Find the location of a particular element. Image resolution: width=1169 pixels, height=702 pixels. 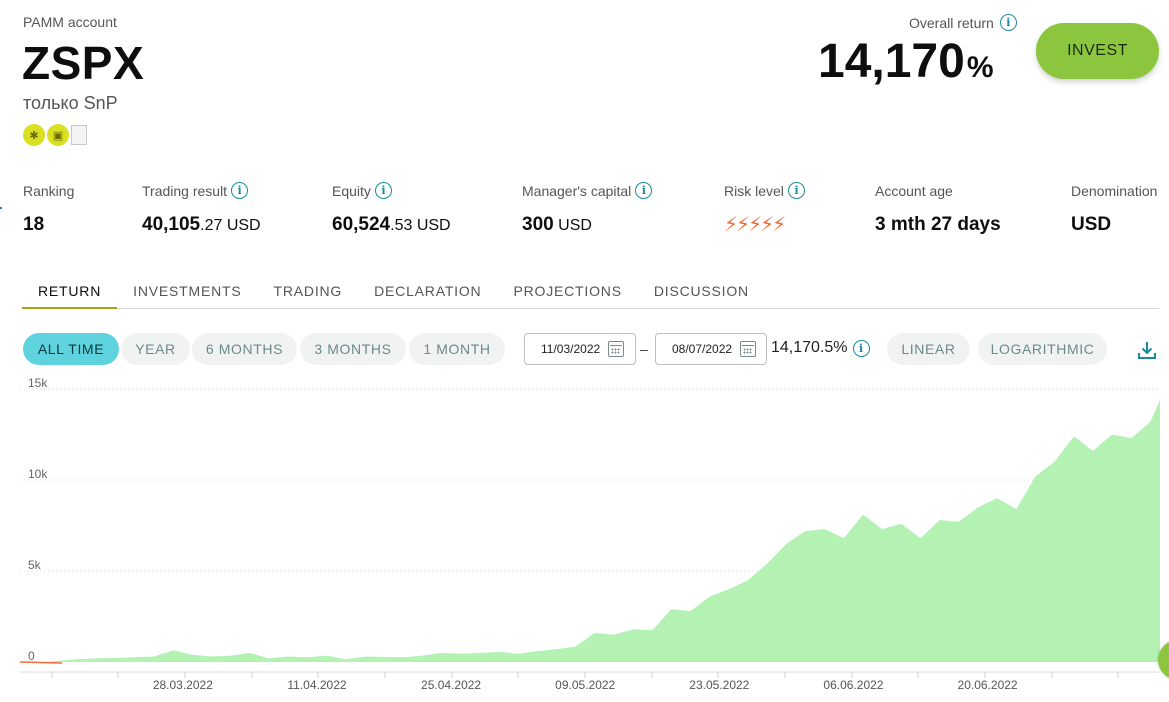

x-tick-label: 11.04.2022 is located at coordinates (317, 685).